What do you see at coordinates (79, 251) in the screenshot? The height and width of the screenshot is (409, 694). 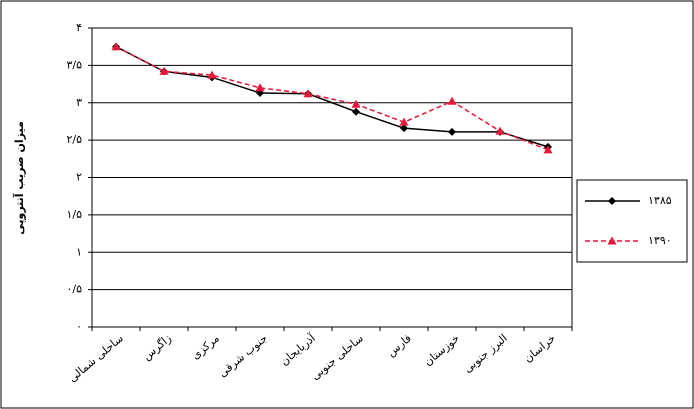 I see `y-tick-label: ۱` at bounding box center [79, 251].